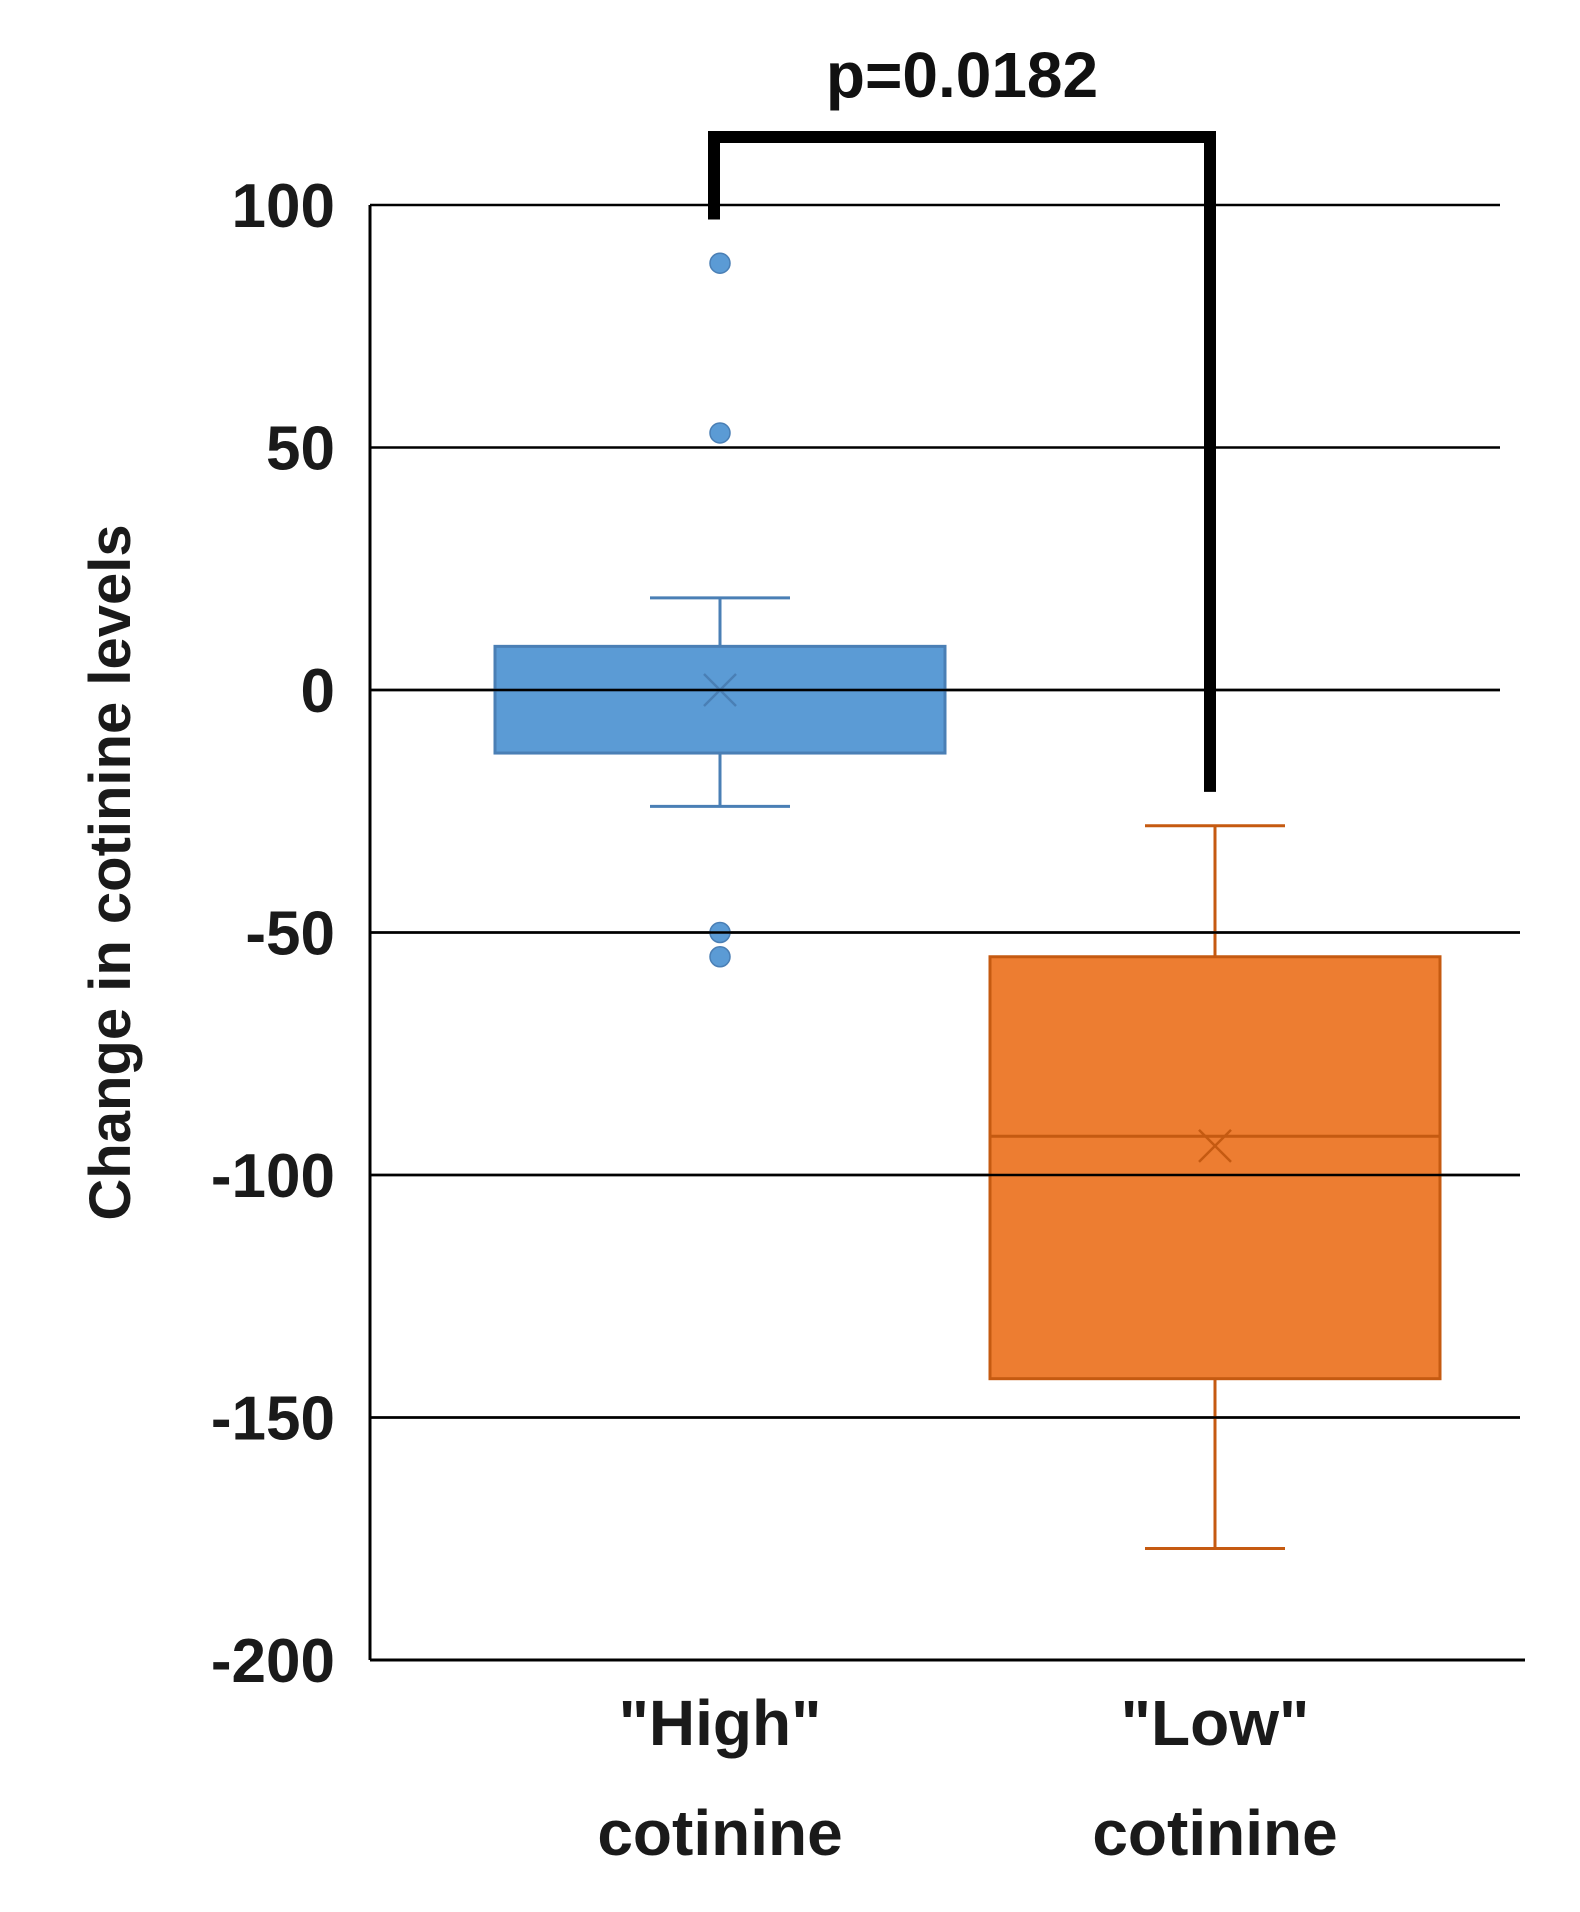  What do you see at coordinates (962, 461) in the screenshot?
I see `bracket-line` at bounding box center [962, 461].